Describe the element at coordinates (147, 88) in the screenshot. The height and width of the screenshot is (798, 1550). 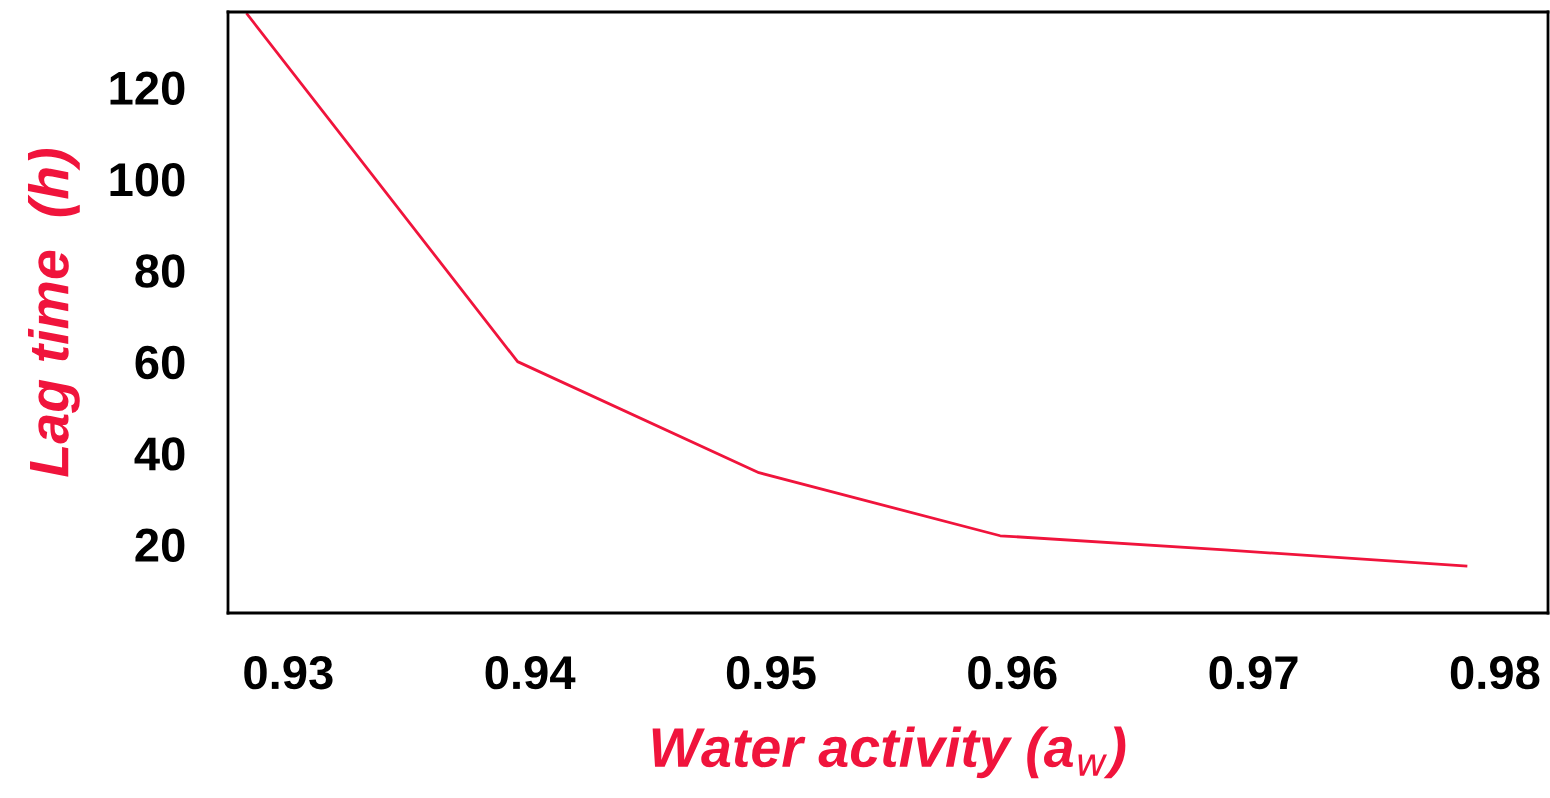
I see `y-tick-label: 120` at that location.